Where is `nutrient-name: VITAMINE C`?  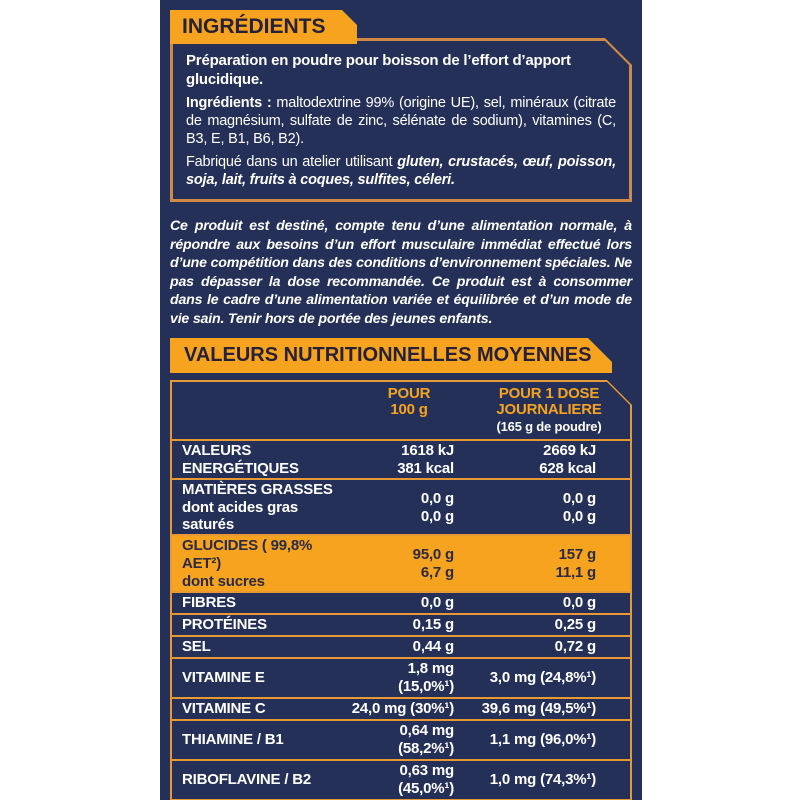 nutrient-name: VITAMINE C is located at coordinates (224, 708).